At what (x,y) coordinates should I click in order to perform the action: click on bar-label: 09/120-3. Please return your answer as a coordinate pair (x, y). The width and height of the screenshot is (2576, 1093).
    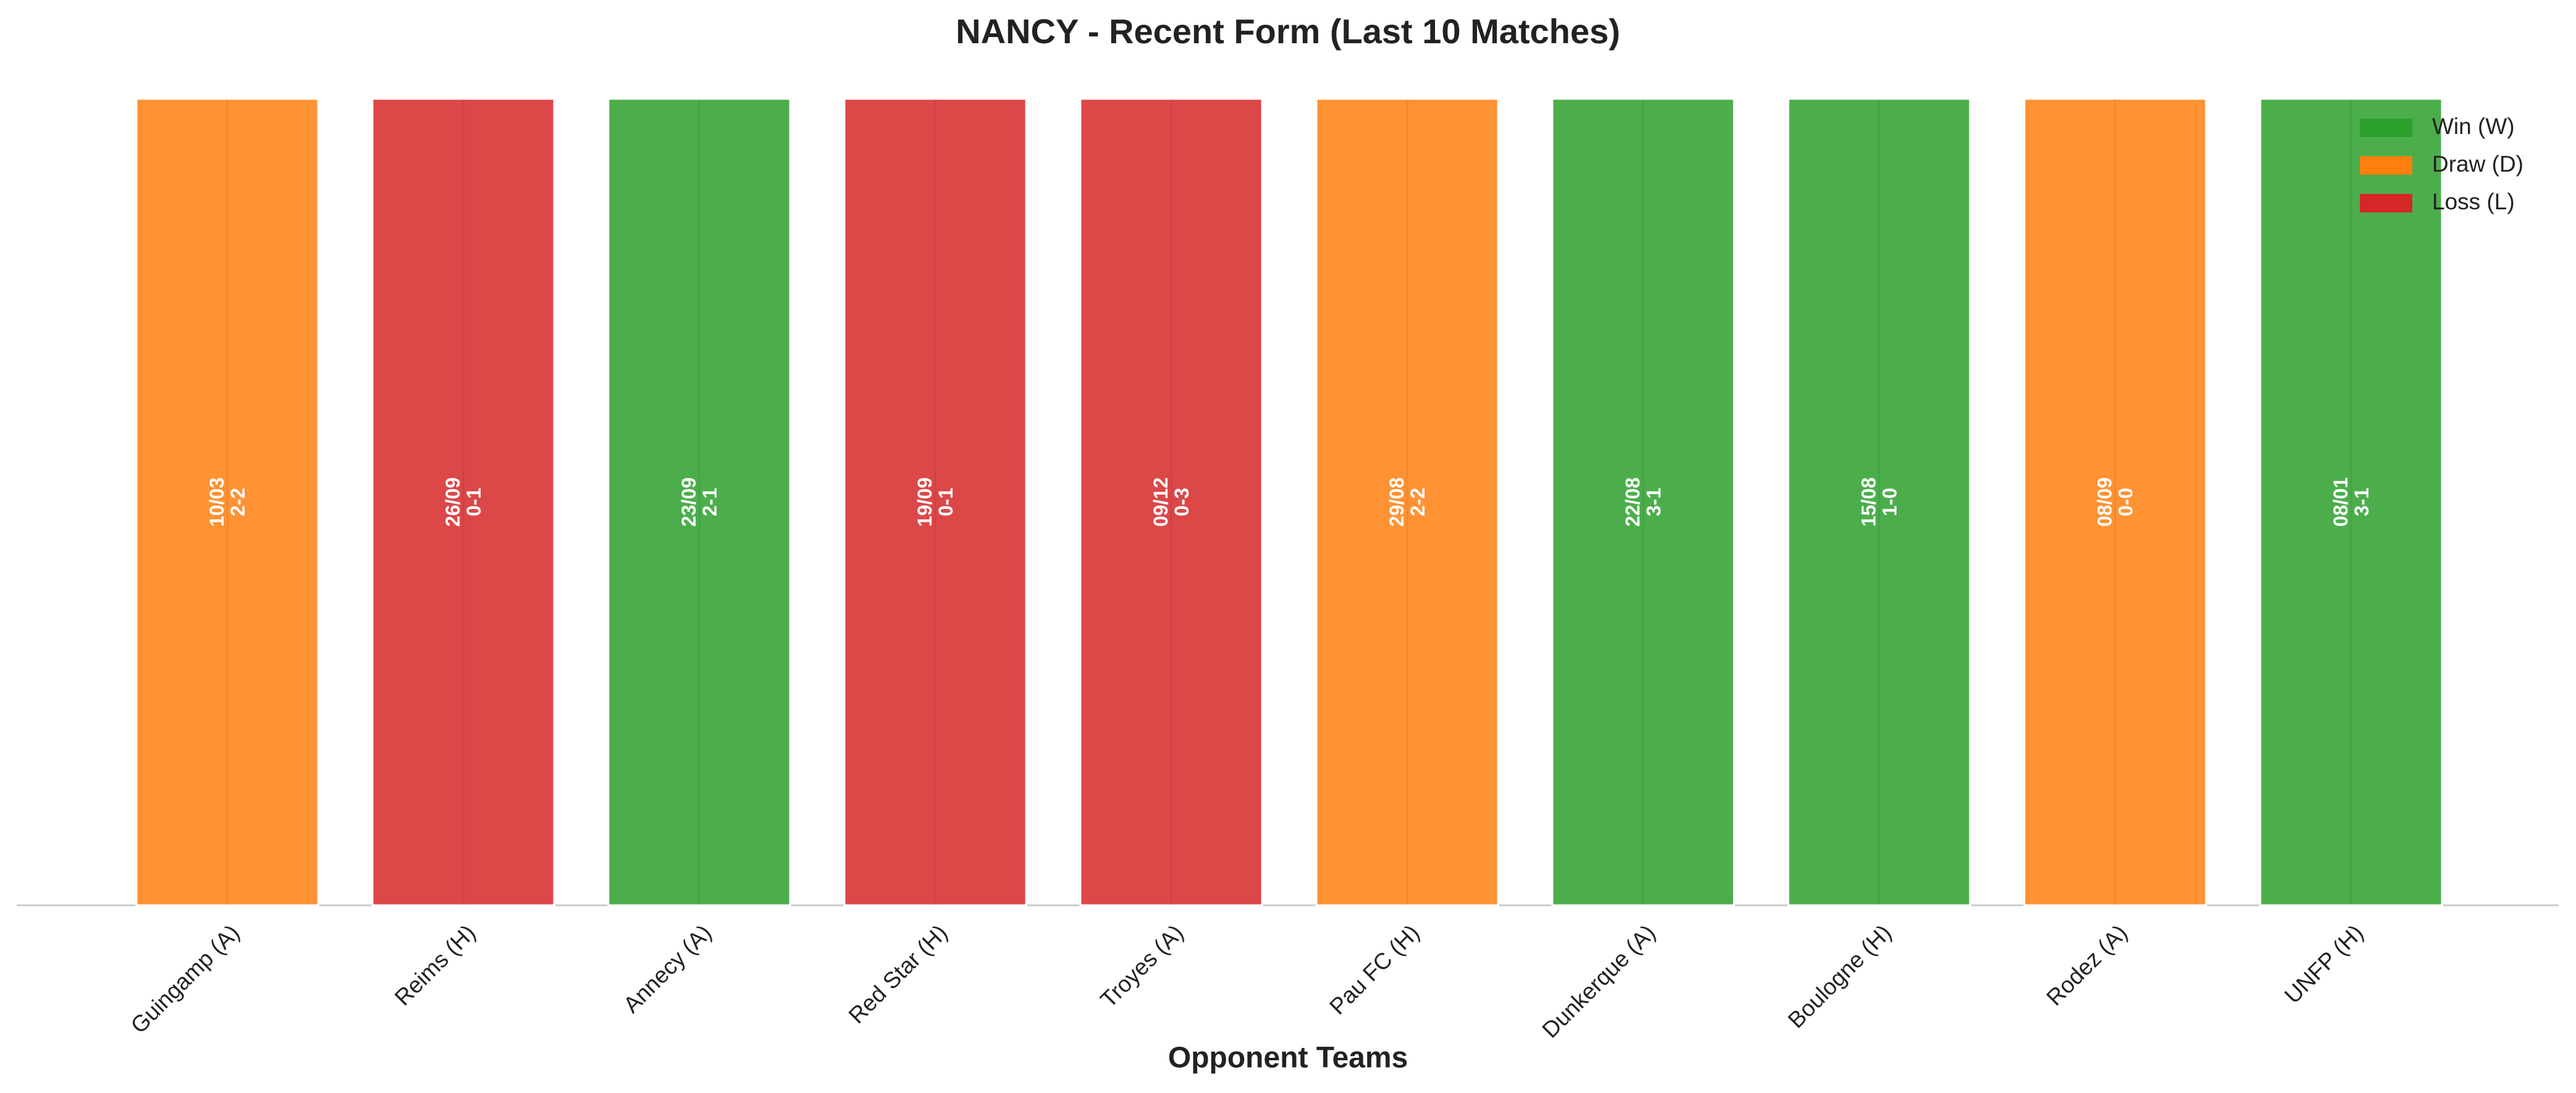
    Looking at the image, I should click on (1171, 502).